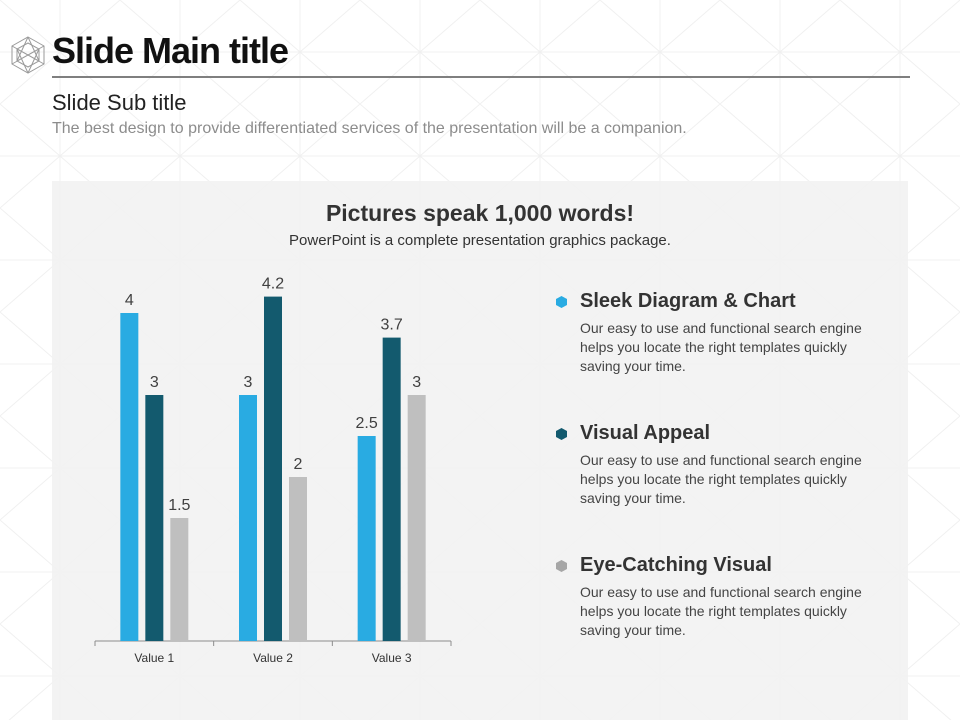  I want to click on data-label: 3.7, so click(392, 325).